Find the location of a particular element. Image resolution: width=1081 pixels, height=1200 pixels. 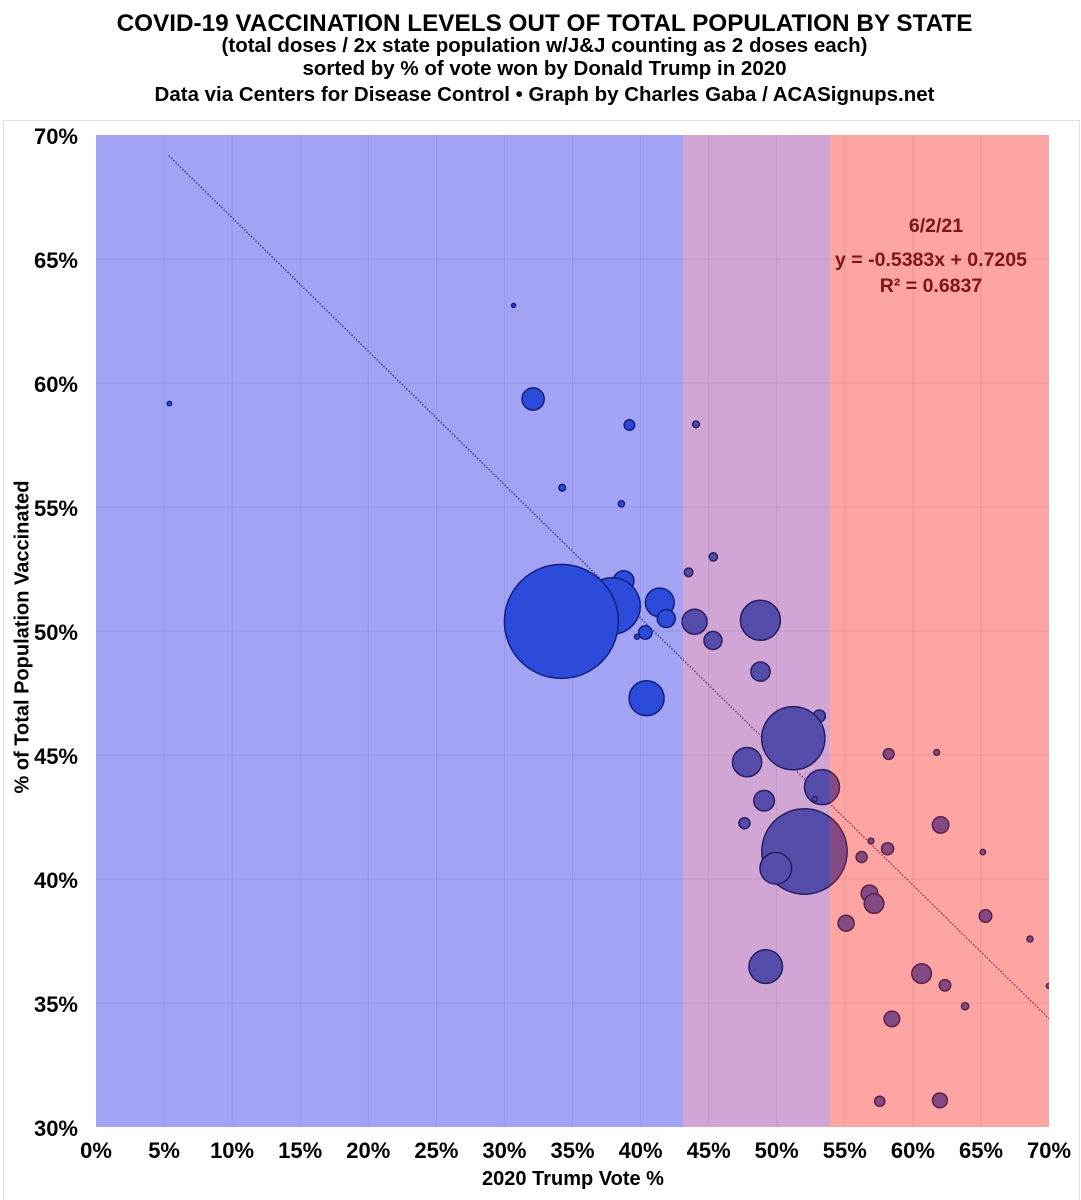

svg-text: 10% is located at coordinates (232, 1150).